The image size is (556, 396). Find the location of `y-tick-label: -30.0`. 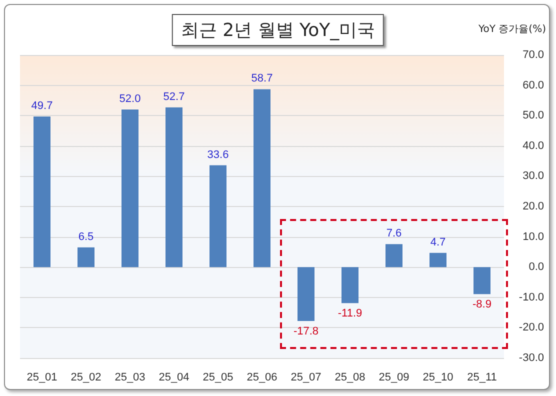

y-tick-label: -30.0 is located at coordinates (531, 358).